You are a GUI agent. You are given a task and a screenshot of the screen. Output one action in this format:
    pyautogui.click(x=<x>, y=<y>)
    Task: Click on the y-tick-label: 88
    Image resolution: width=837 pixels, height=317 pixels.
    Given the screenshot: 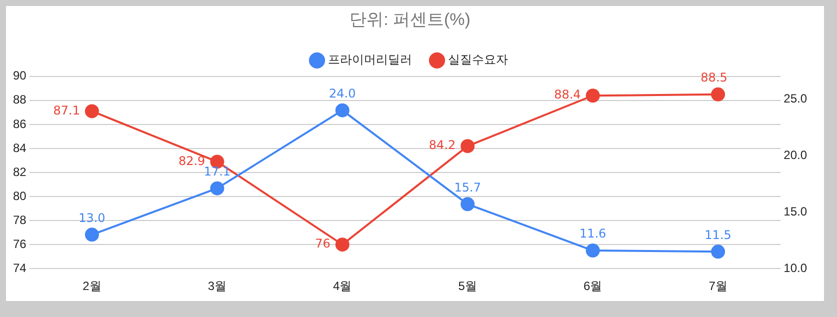 What is the action you would take?
    pyautogui.click(x=19, y=99)
    